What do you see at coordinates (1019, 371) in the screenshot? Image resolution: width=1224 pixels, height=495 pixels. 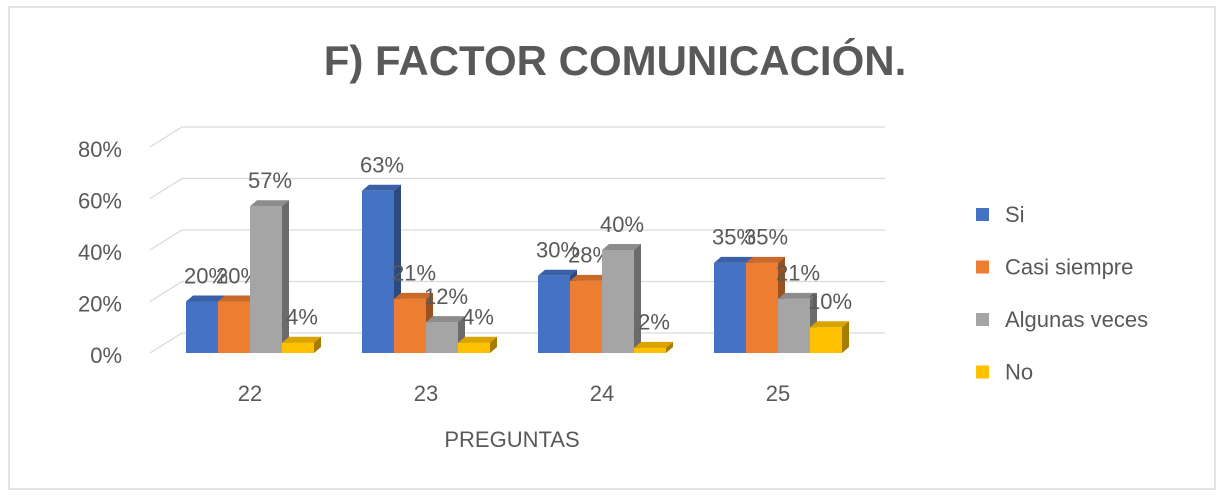 I see `legend-label: No` at bounding box center [1019, 371].